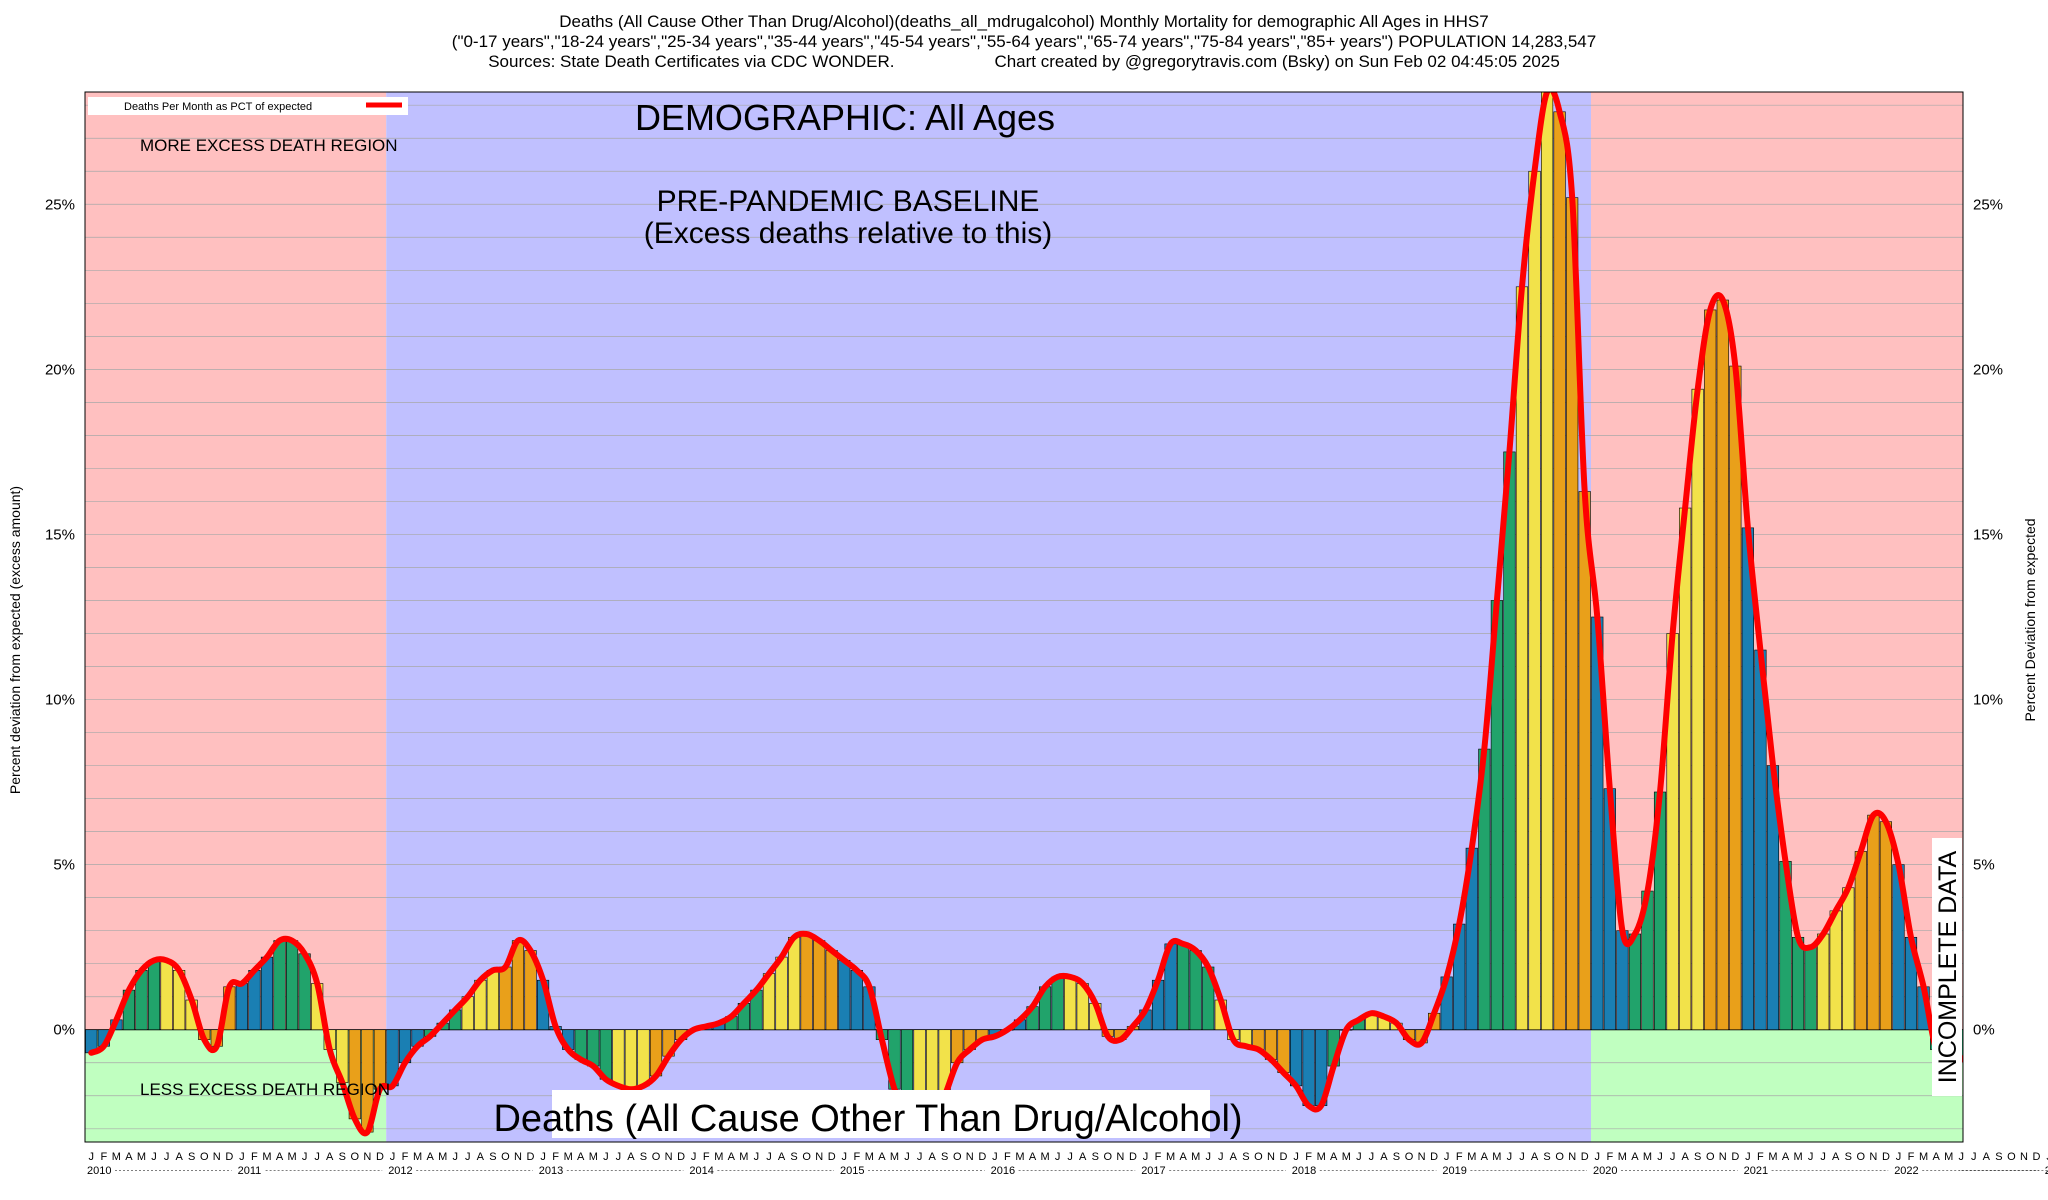  What do you see at coordinates (1153, 1171) in the screenshot?
I see `x-tick-year: 2017` at bounding box center [1153, 1171].